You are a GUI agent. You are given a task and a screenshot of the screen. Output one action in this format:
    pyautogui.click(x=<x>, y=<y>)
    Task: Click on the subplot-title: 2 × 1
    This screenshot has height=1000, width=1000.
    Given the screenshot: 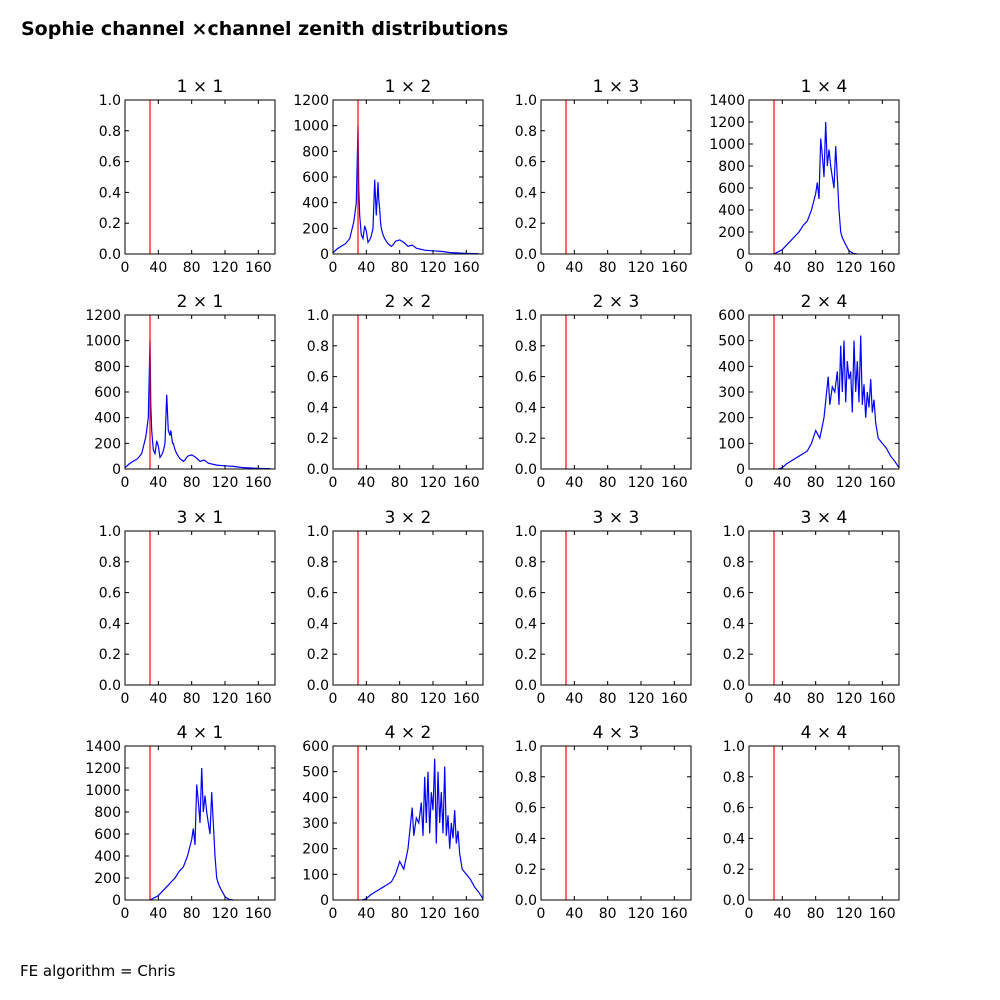 What is the action you would take?
    pyautogui.click(x=200, y=302)
    